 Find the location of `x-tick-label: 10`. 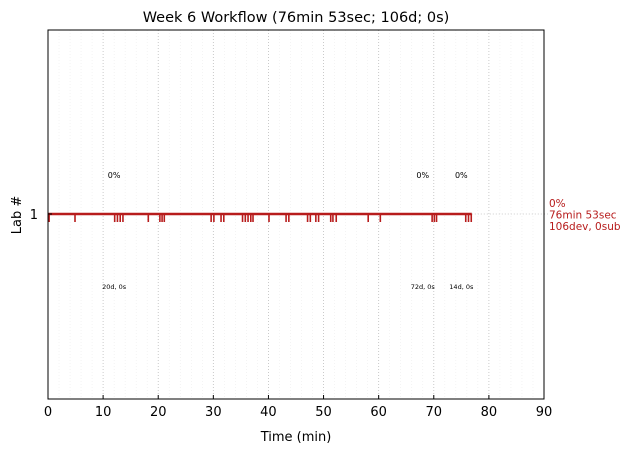

x-tick-label: 10 is located at coordinates (103, 412).